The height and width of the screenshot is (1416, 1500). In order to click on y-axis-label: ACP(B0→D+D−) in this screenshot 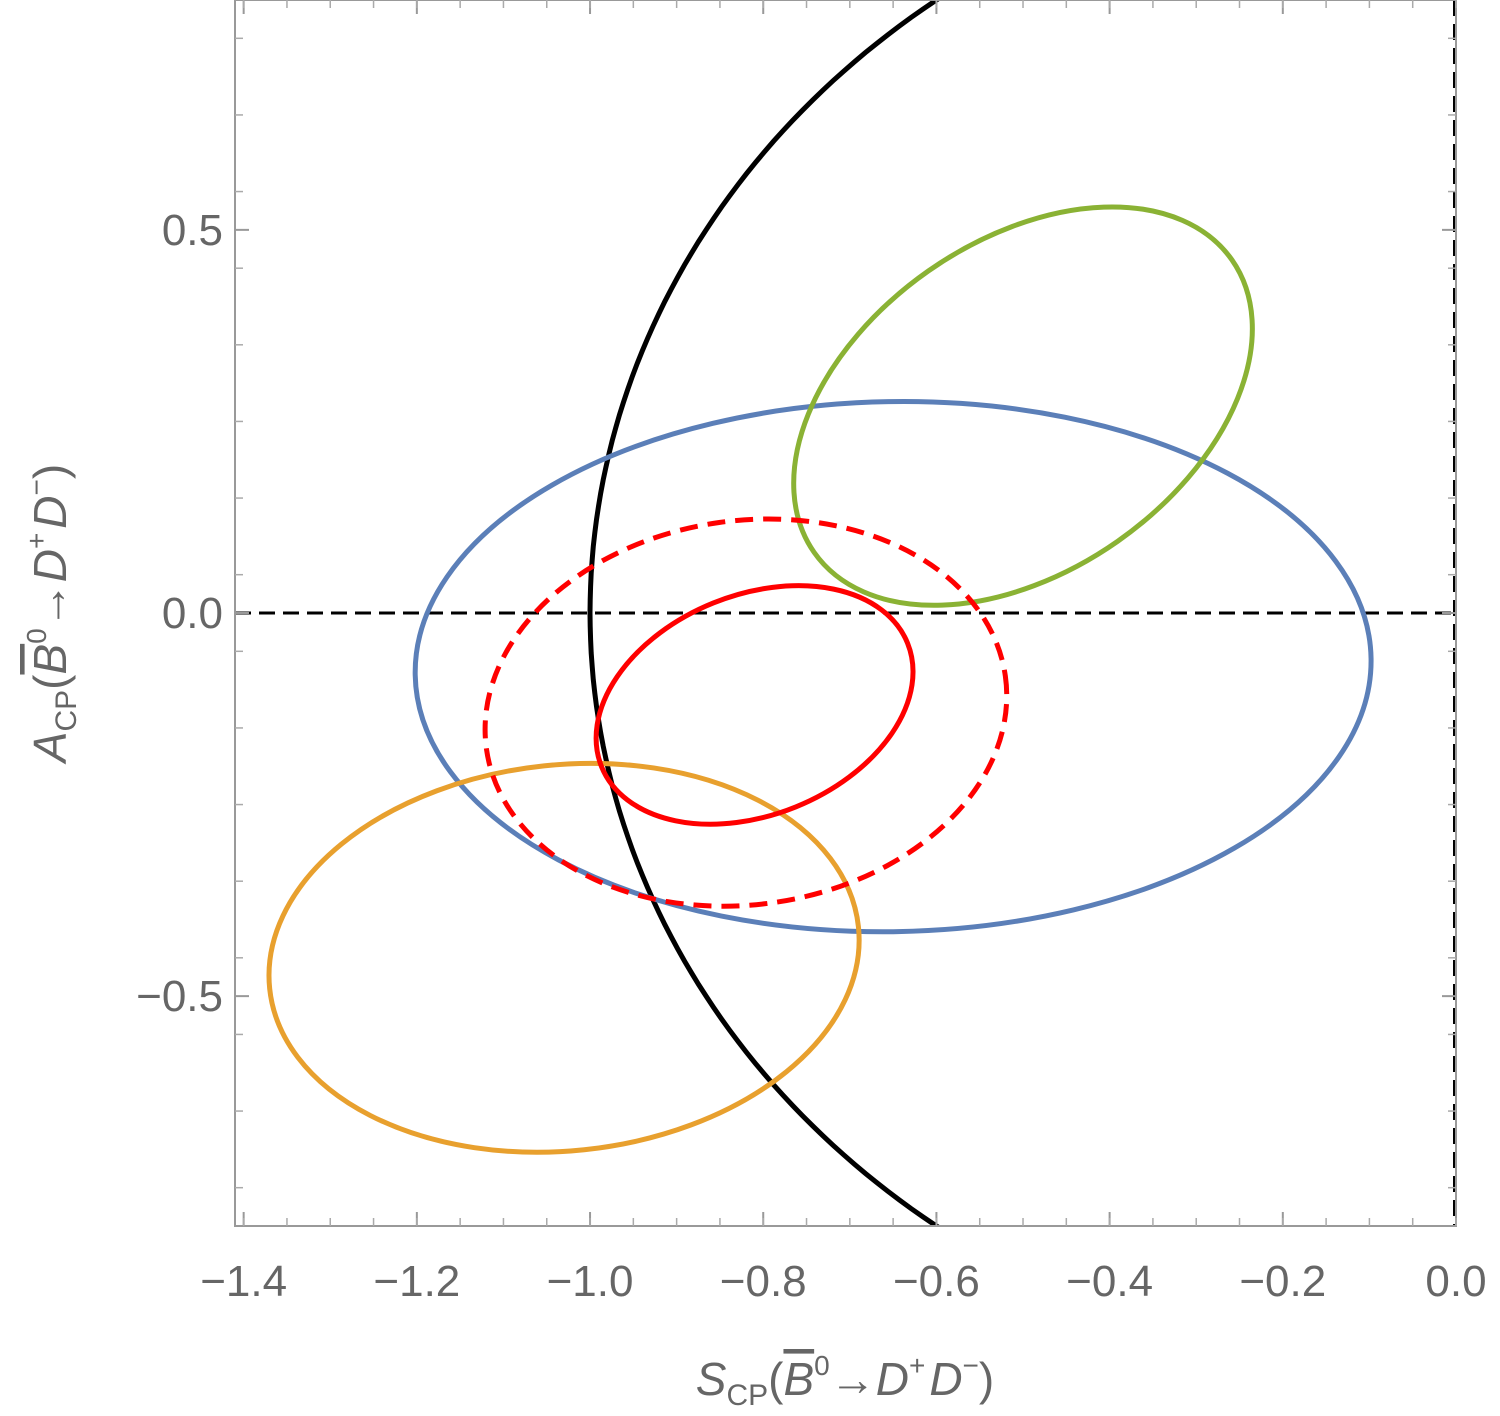, I will do `click(52, 614)`.